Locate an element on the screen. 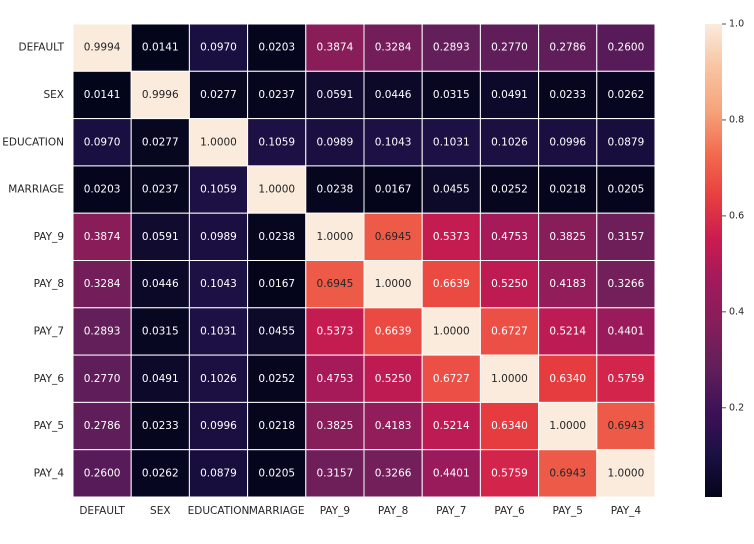 Image resolution: width=754 pixels, height=544 pixels. cell-value-label: 0.6945 is located at coordinates (393, 237).